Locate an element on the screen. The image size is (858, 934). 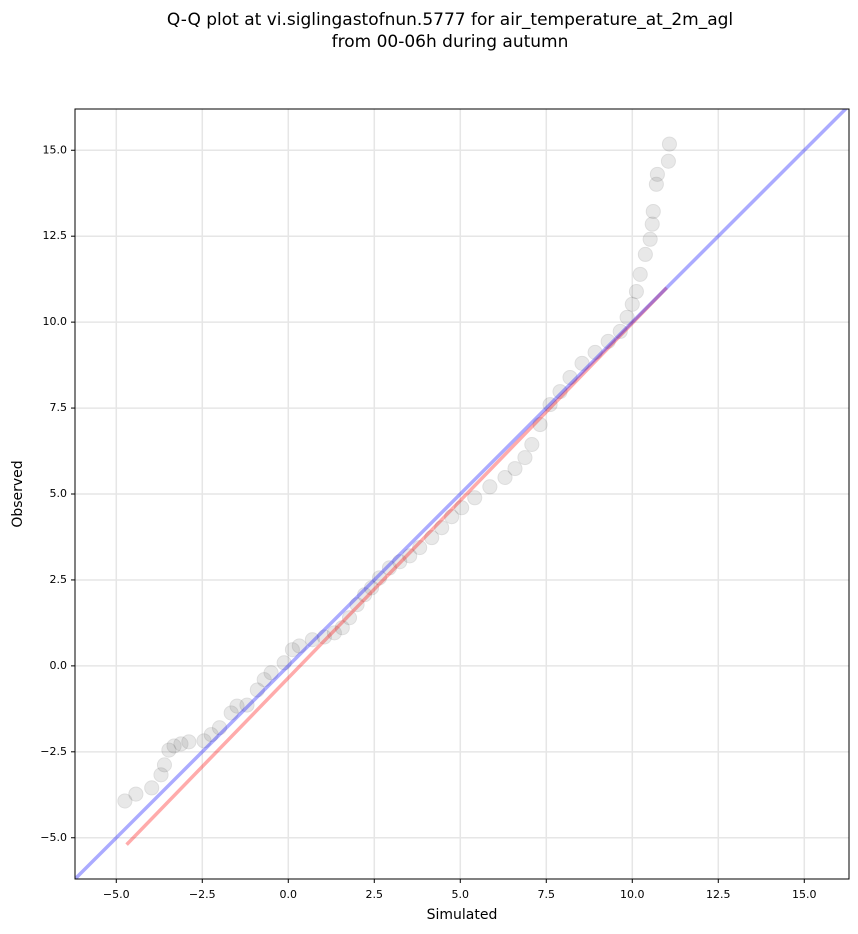
y-axis-label: Observed is located at coordinates (18, 493).